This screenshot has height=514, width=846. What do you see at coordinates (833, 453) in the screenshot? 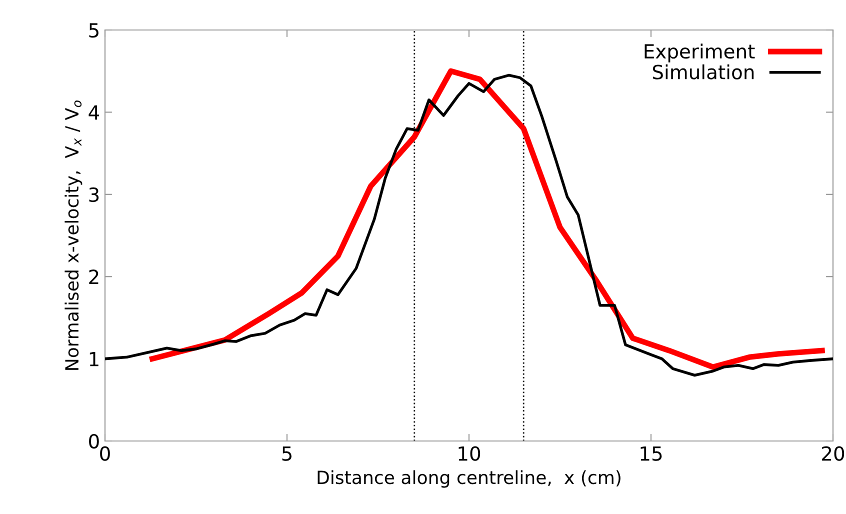
I see `x-tick-label: 20` at bounding box center [833, 453].